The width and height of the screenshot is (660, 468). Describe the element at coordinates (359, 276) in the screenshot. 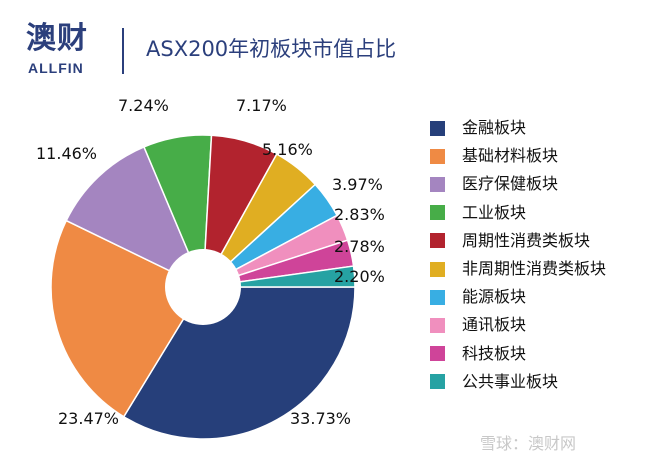

I see `data-label: 2.20%` at that location.